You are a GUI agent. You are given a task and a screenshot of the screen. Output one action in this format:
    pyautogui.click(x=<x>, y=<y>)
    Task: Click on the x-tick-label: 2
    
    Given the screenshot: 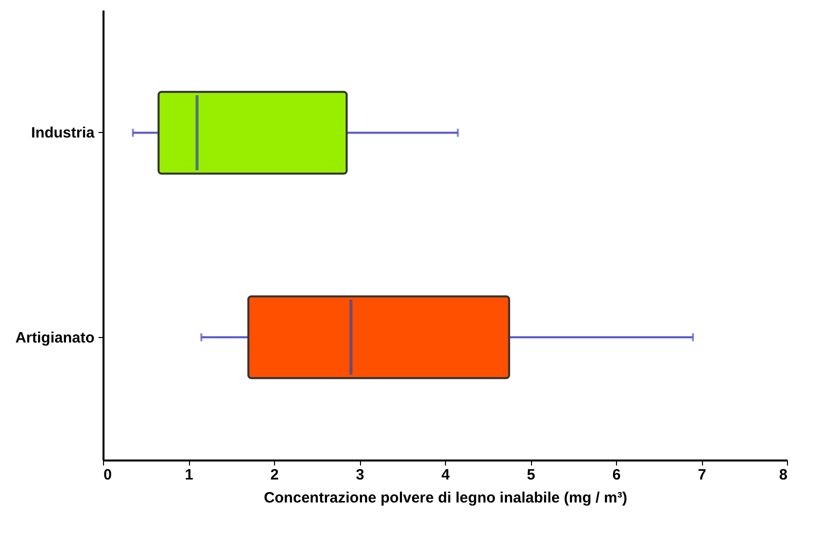 What is the action you would take?
    pyautogui.click(x=274, y=475)
    